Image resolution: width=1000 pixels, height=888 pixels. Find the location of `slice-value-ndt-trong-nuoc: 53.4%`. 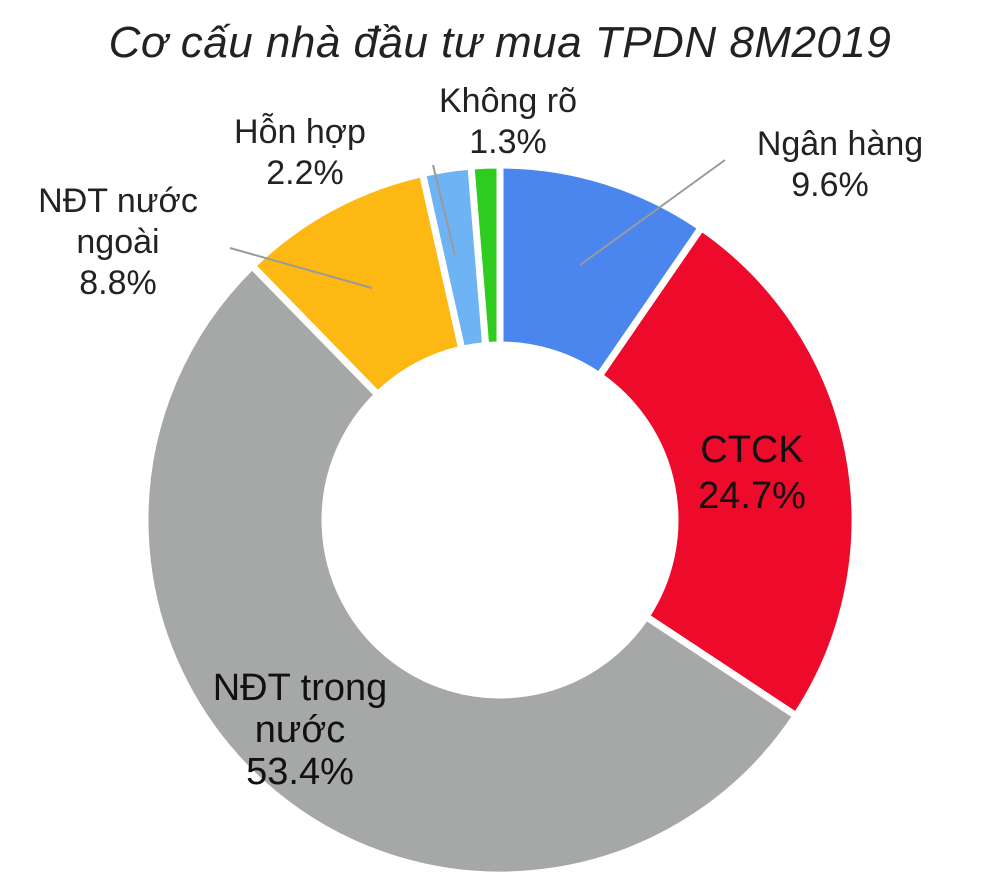

slice-value-ndt-trong-nuoc: 53.4% is located at coordinates (300, 772).